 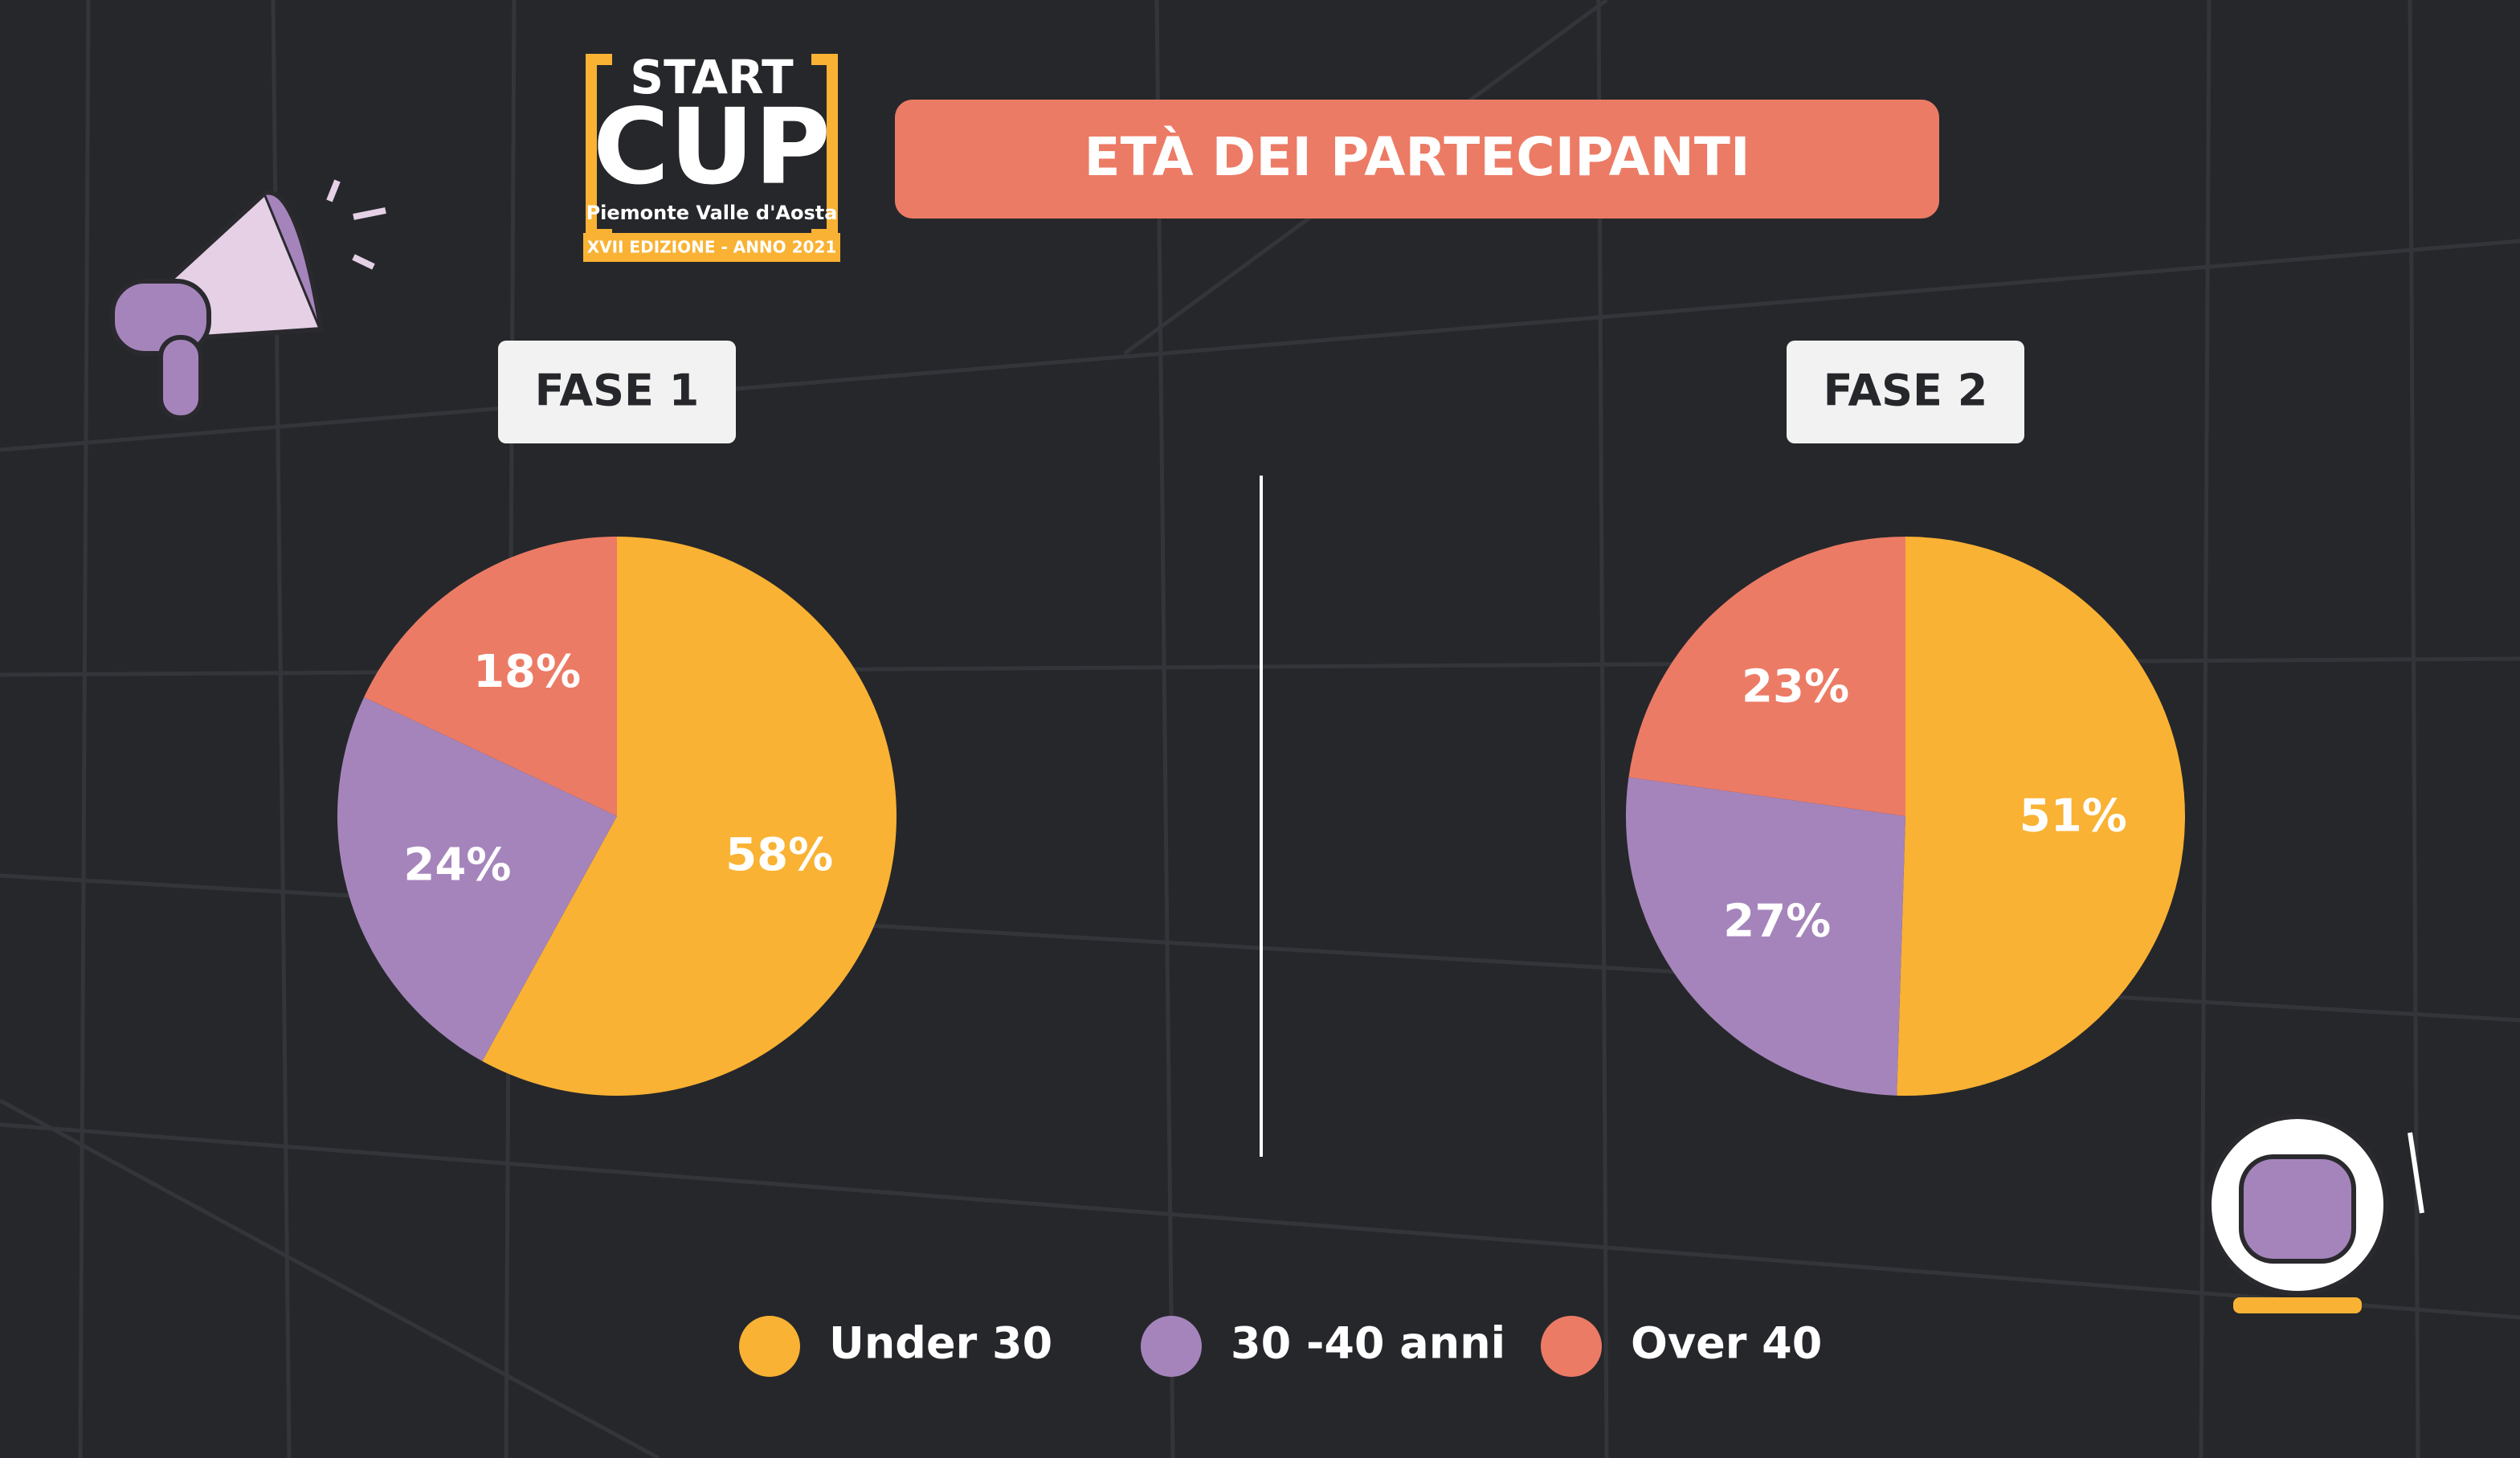 I want to click on legend-label: 30 -40 anni, so click(x=1368, y=1343).